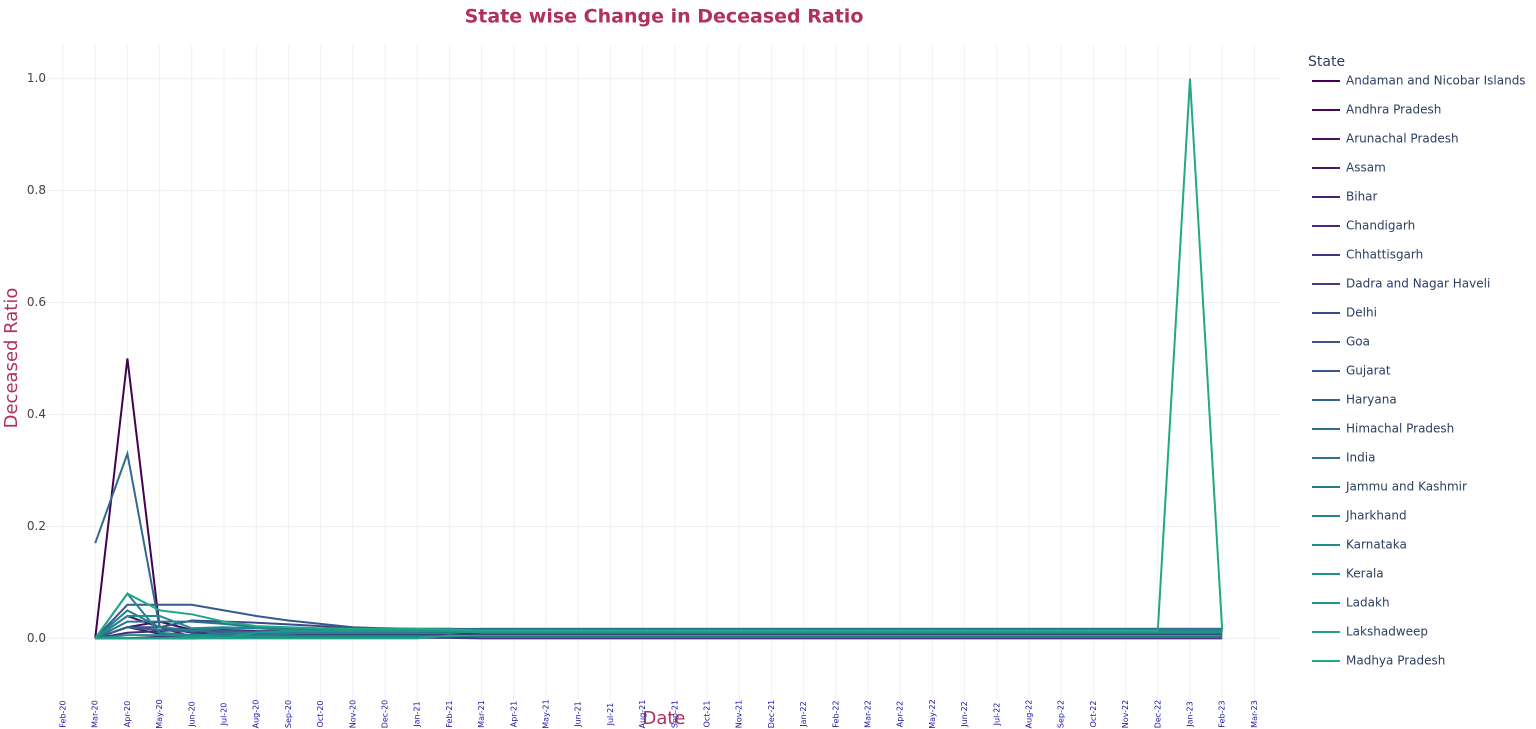 Image resolution: width=1536 pixels, height=729 pixels. I want to click on x-tick-label: Apr-20, so click(127, 714).